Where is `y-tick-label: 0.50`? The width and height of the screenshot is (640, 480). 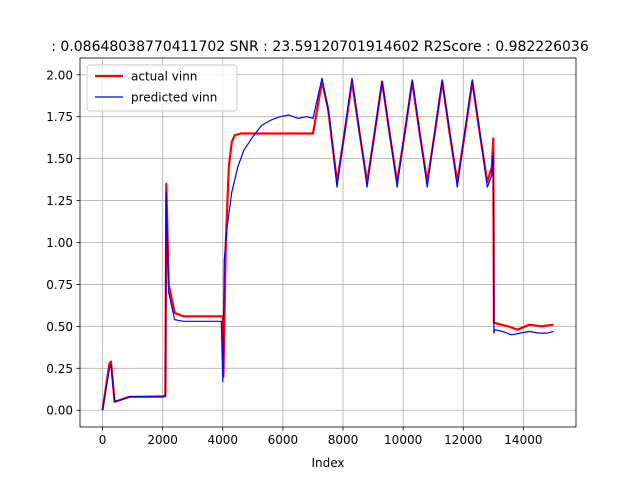
y-tick-label: 0.50 is located at coordinates (59, 327).